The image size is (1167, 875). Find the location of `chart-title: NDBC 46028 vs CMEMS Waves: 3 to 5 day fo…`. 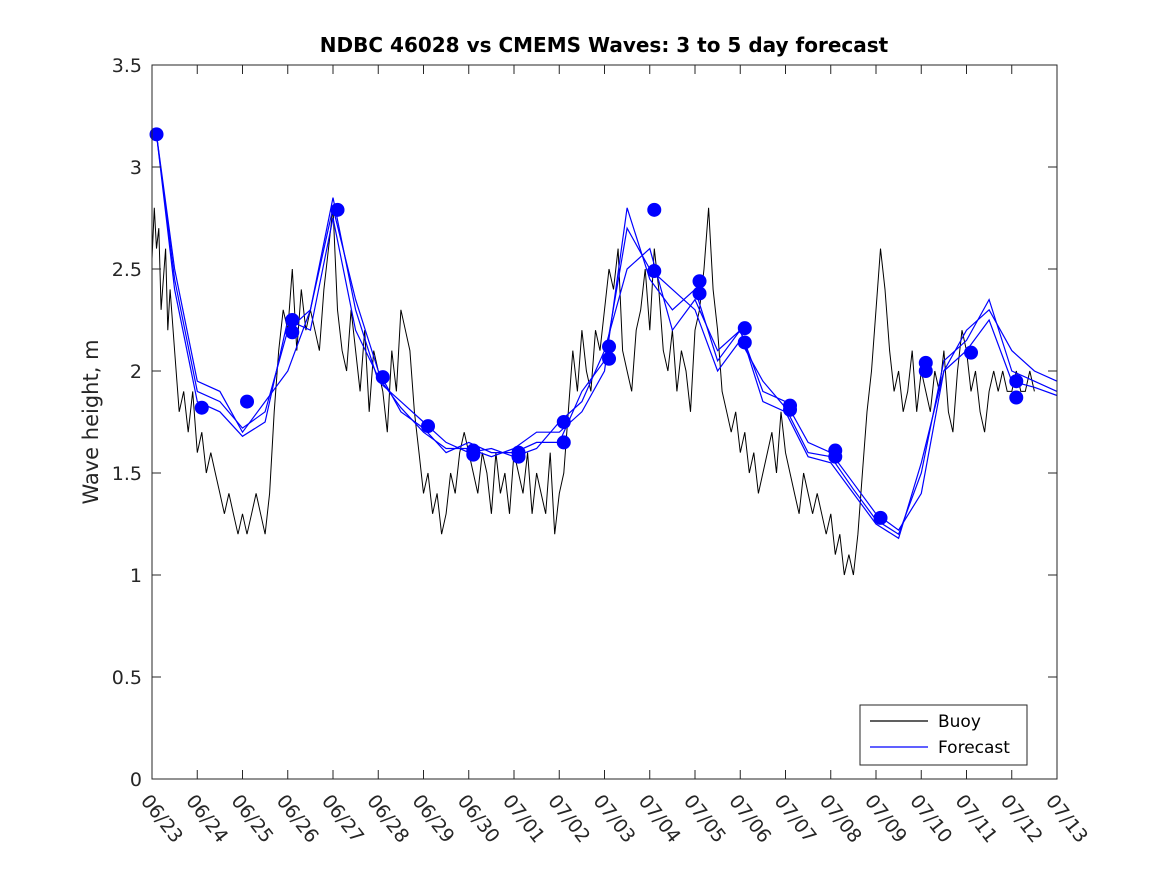

chart-title: NDBC 46028 vs CMEMS Waves: 3 to 5 day fo… is located at coordinates (604, 45).